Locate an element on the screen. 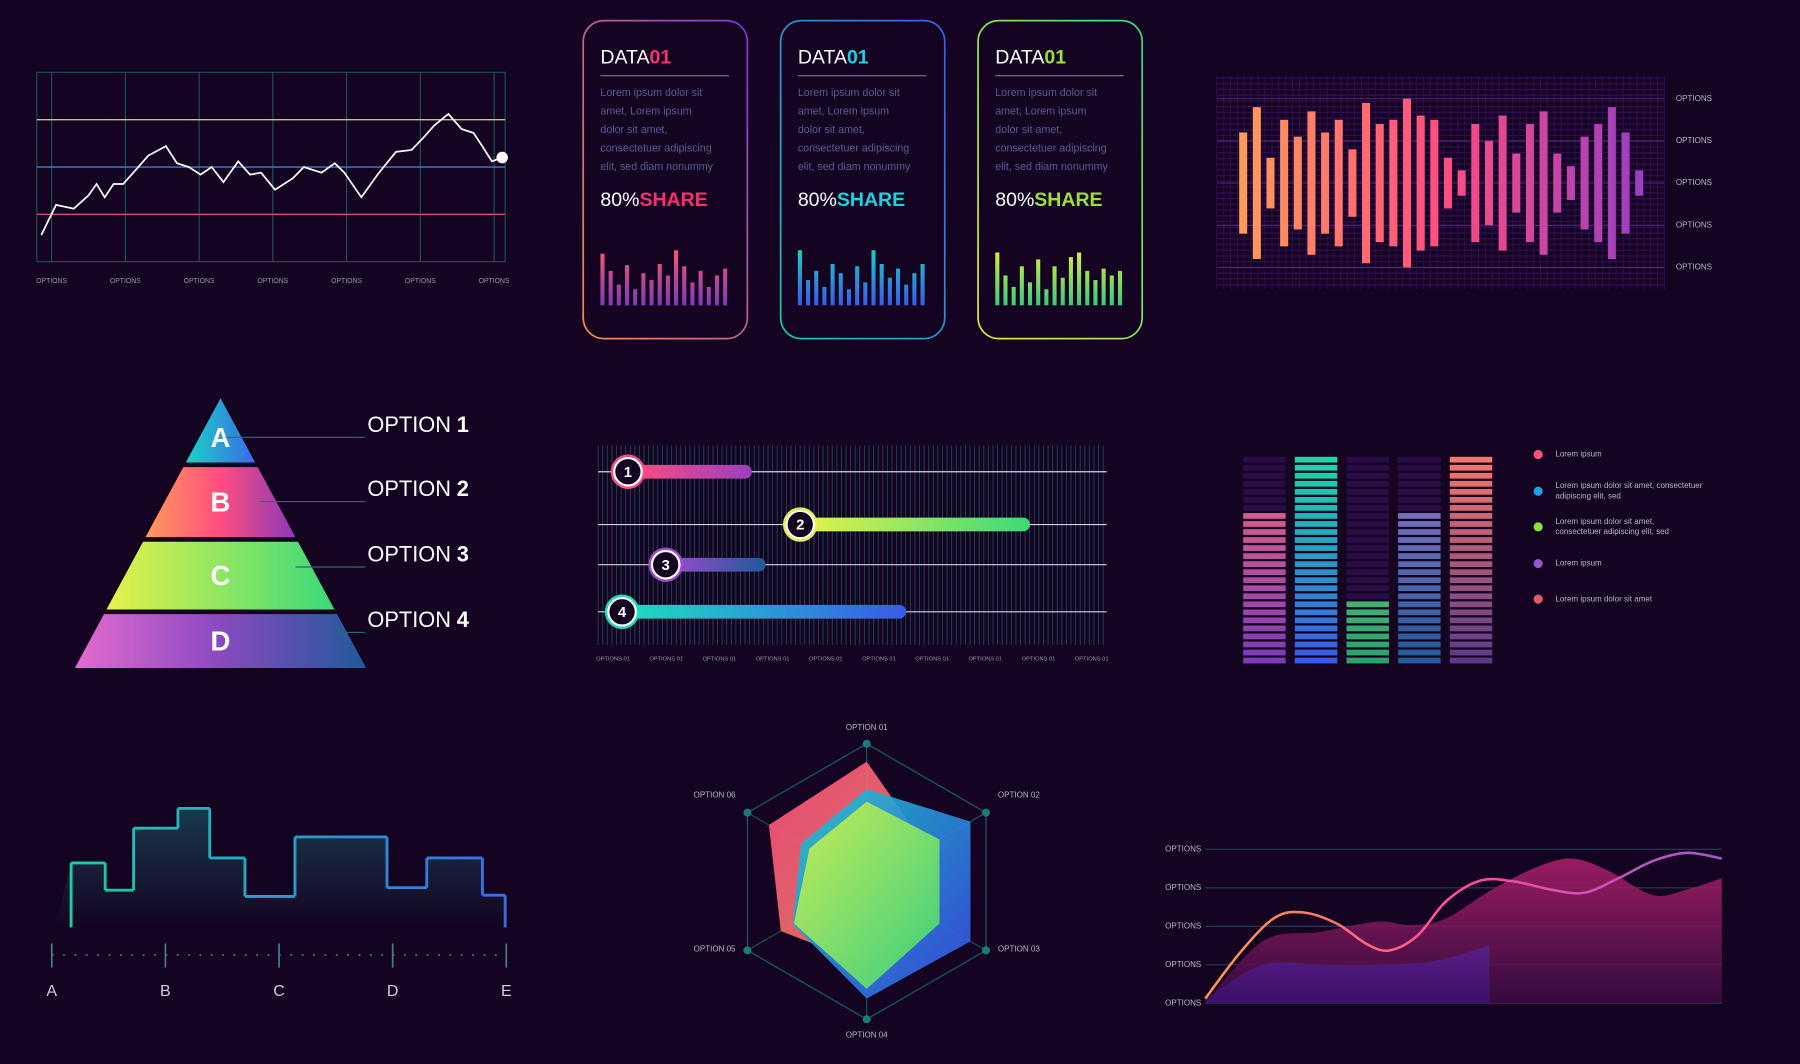 This screenshot has width=1800, height=1064. x-tick-label: C is located at coordinates (279, 991).